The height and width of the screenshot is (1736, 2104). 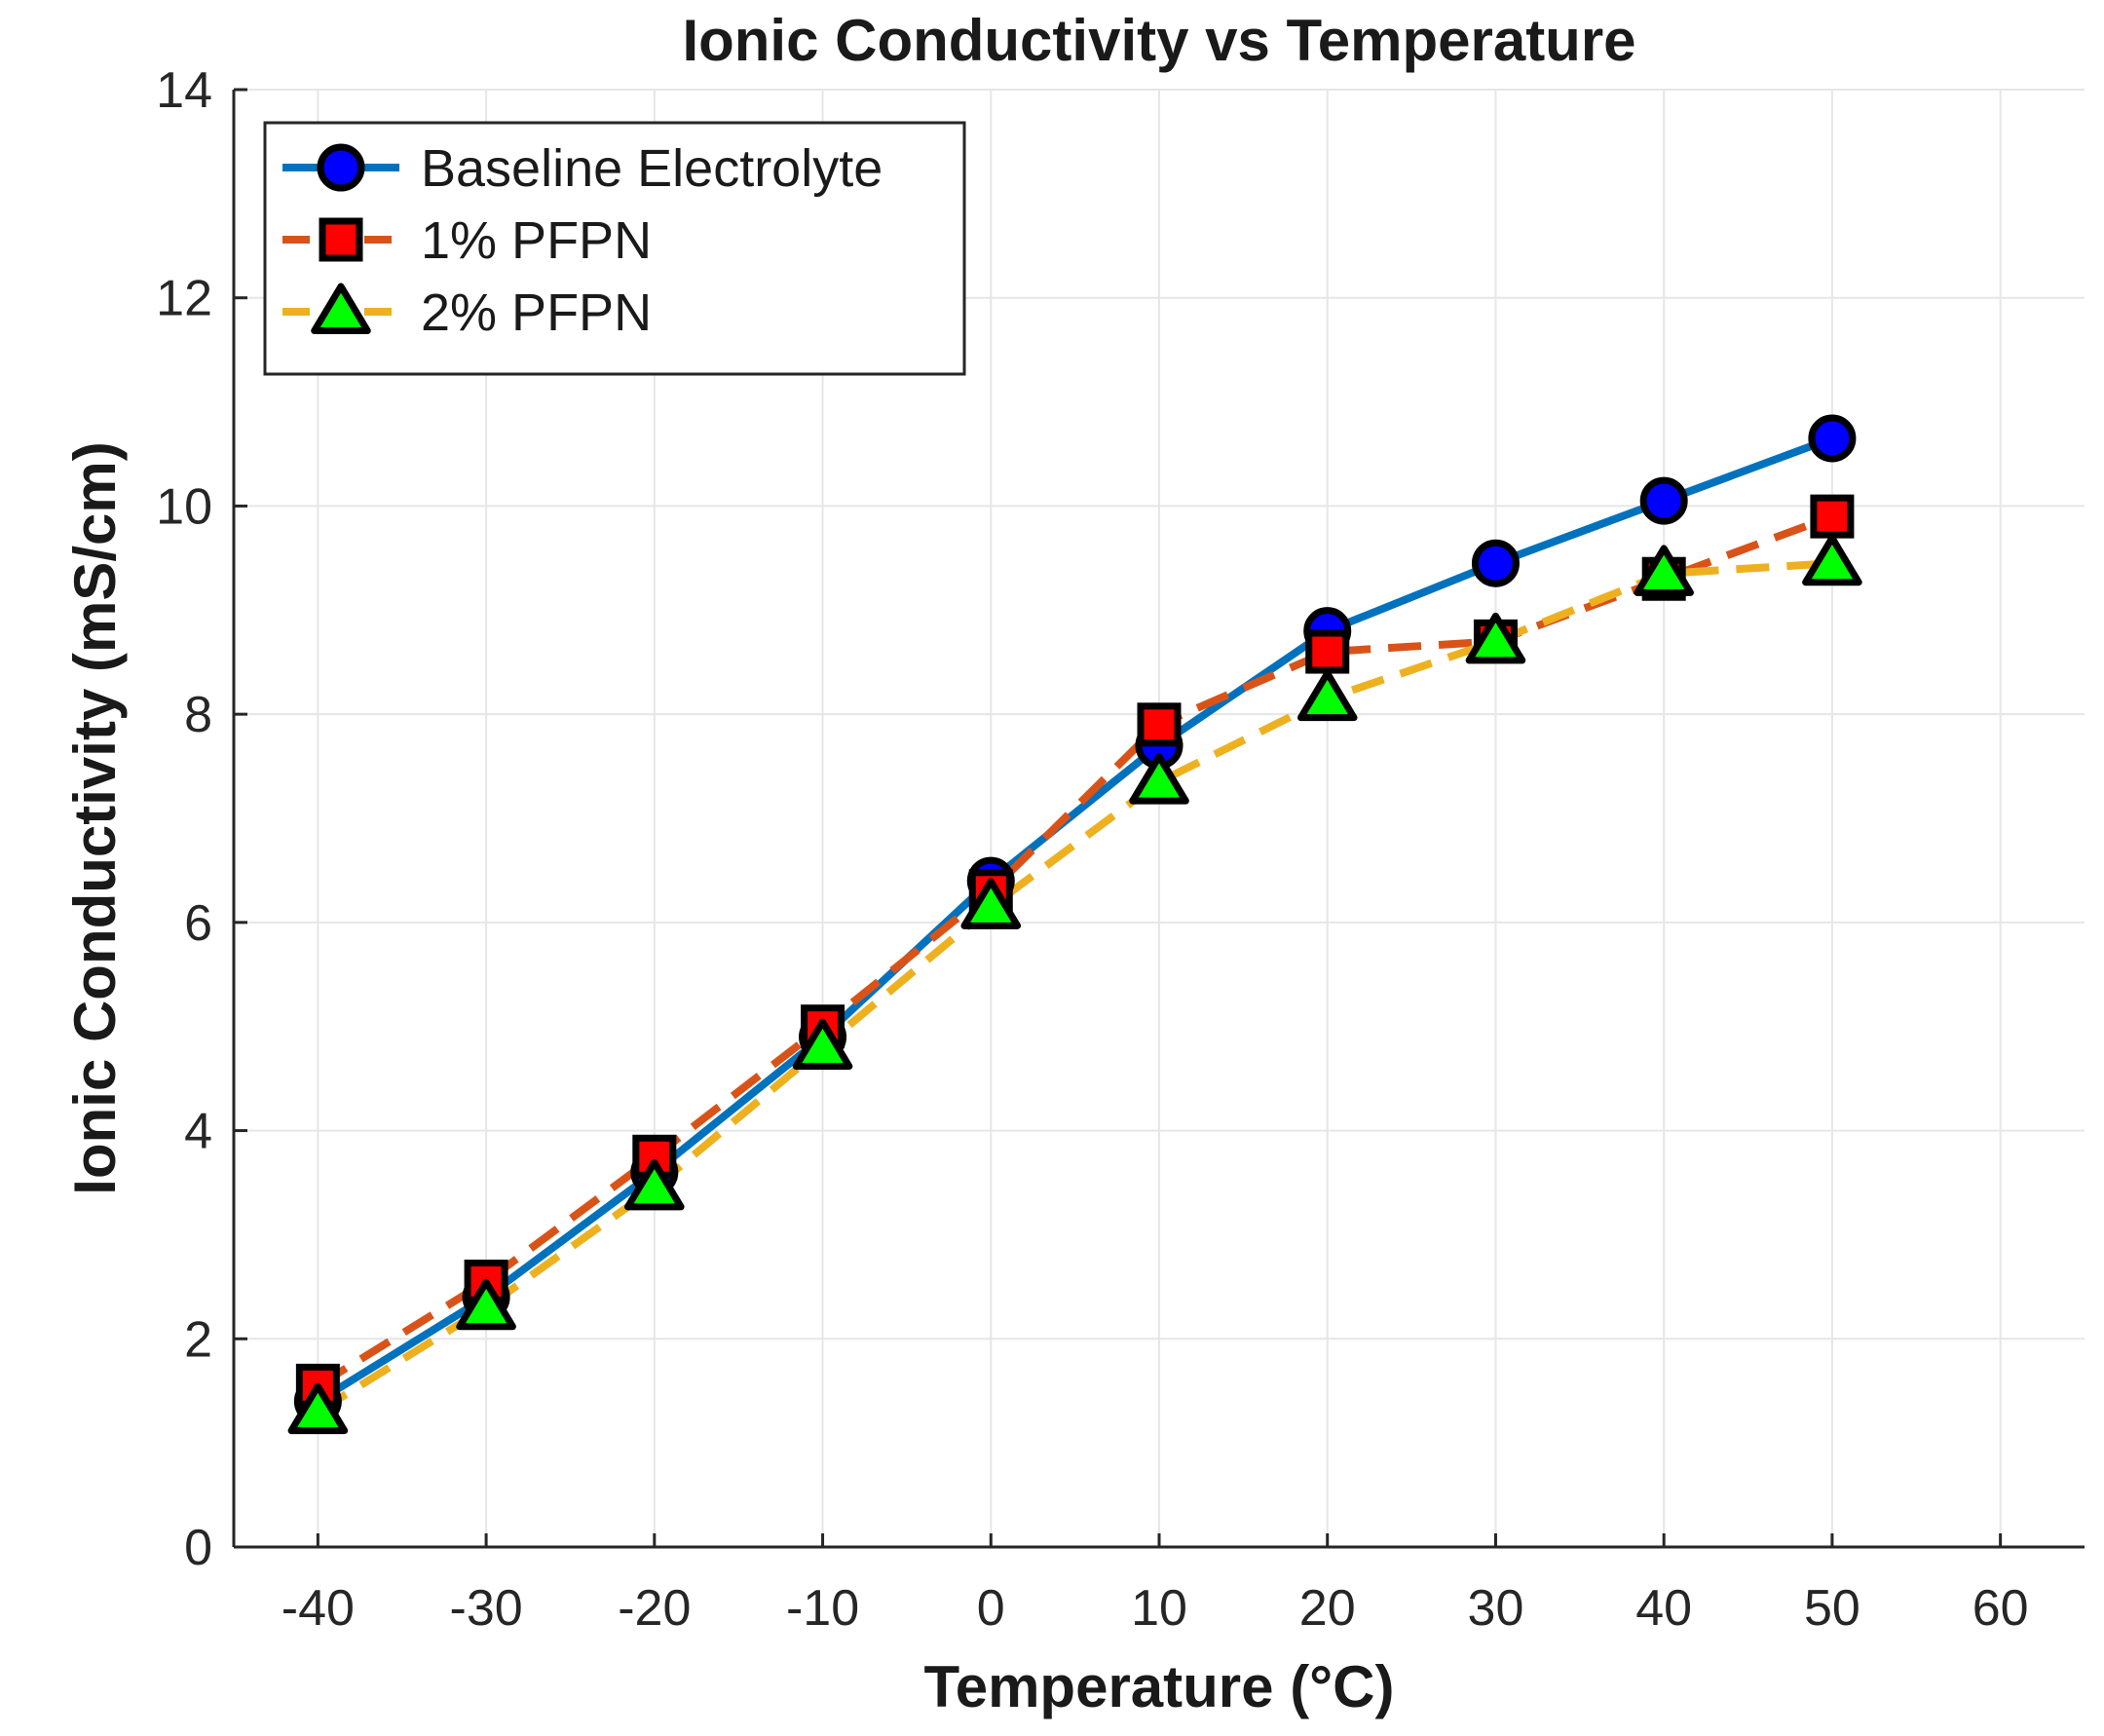 What do you see at coordinates (184, 90) in the screenshot?
I see `y-tick-label: 14` at bounding box center [184, 90].